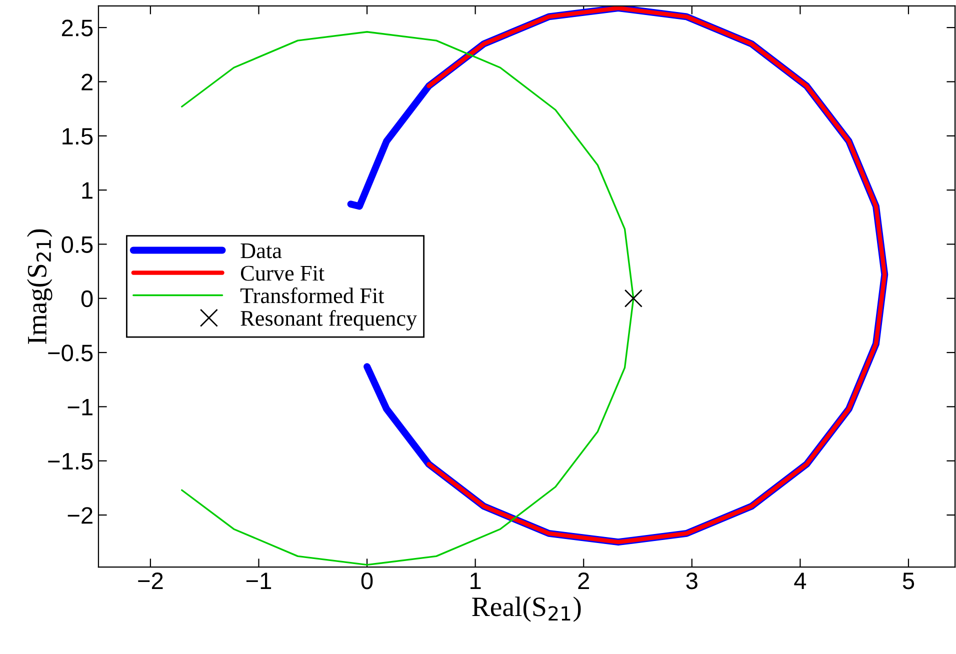 Image resolution: width=956 pixels, height=654 pixels. Describe the element at coordinates (692, 581) in the screenshot. I see `x-tick-label: 3` at that location.